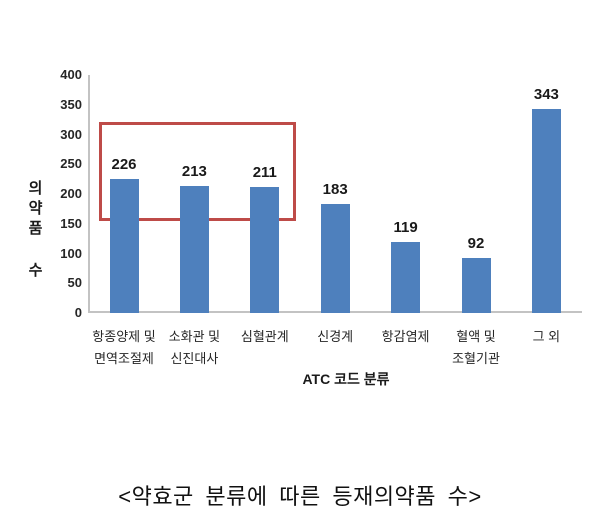 The image size is (600, 529). I want to click on bar-value-label: 183, so click(335, 190).